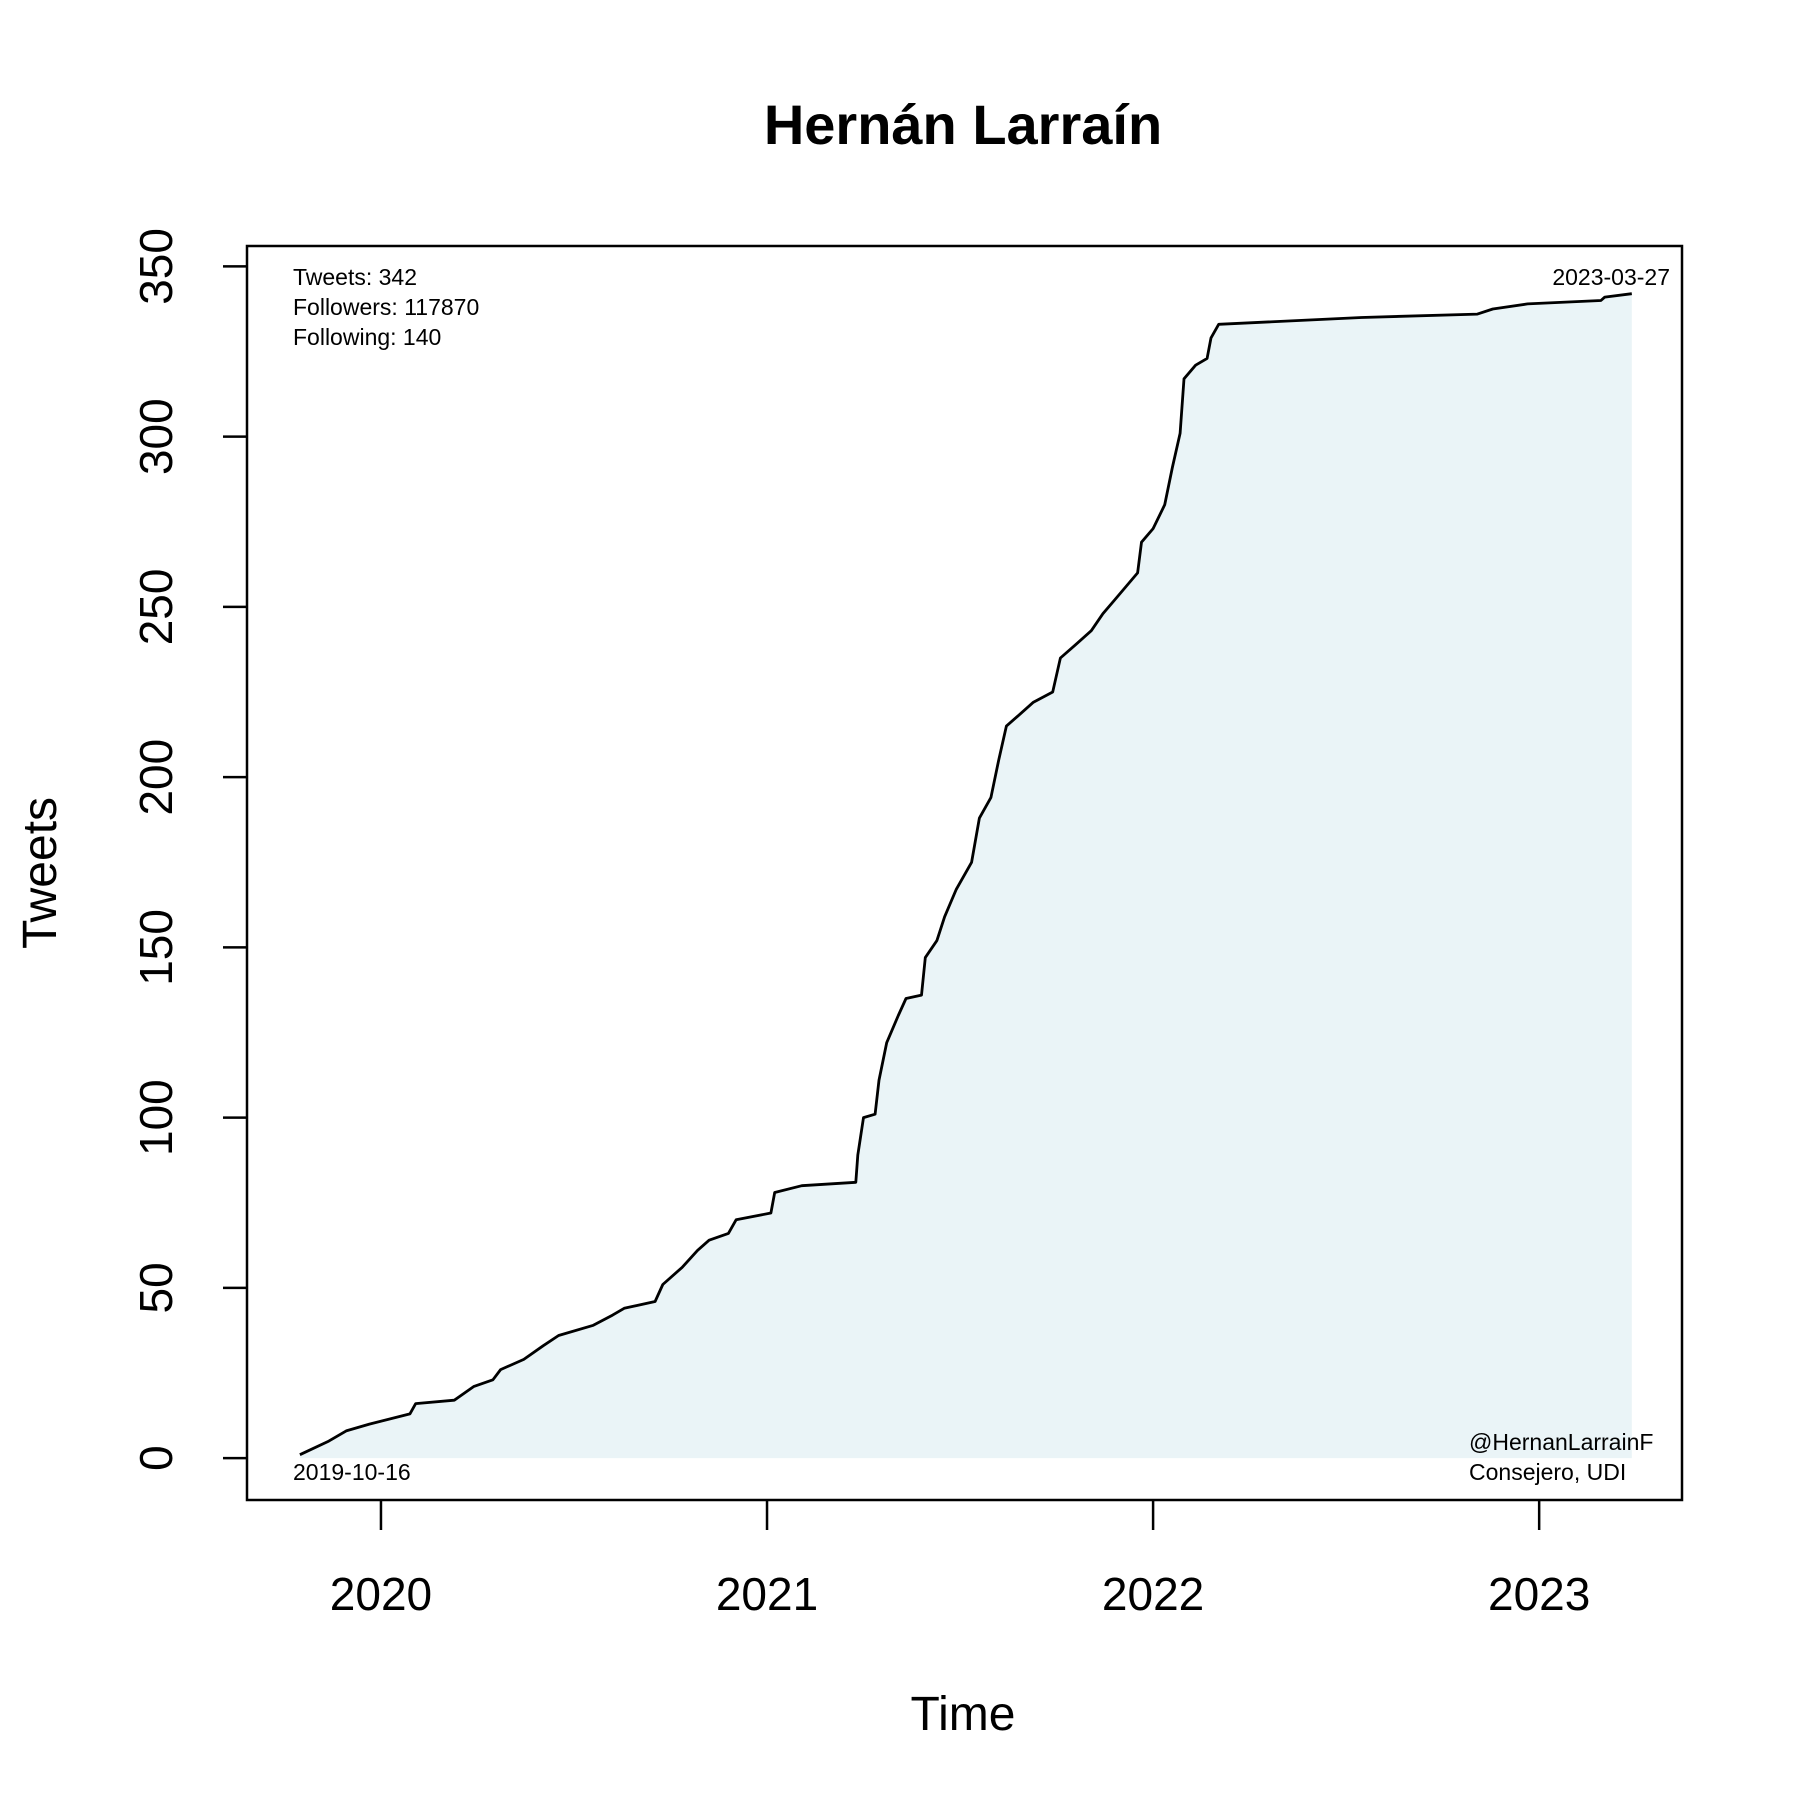  What do you see at coordinates (1547, 1472) in the screenshot?
I see `account-annotation: Consejero, UDI` at bounding box center [1547, 1472].